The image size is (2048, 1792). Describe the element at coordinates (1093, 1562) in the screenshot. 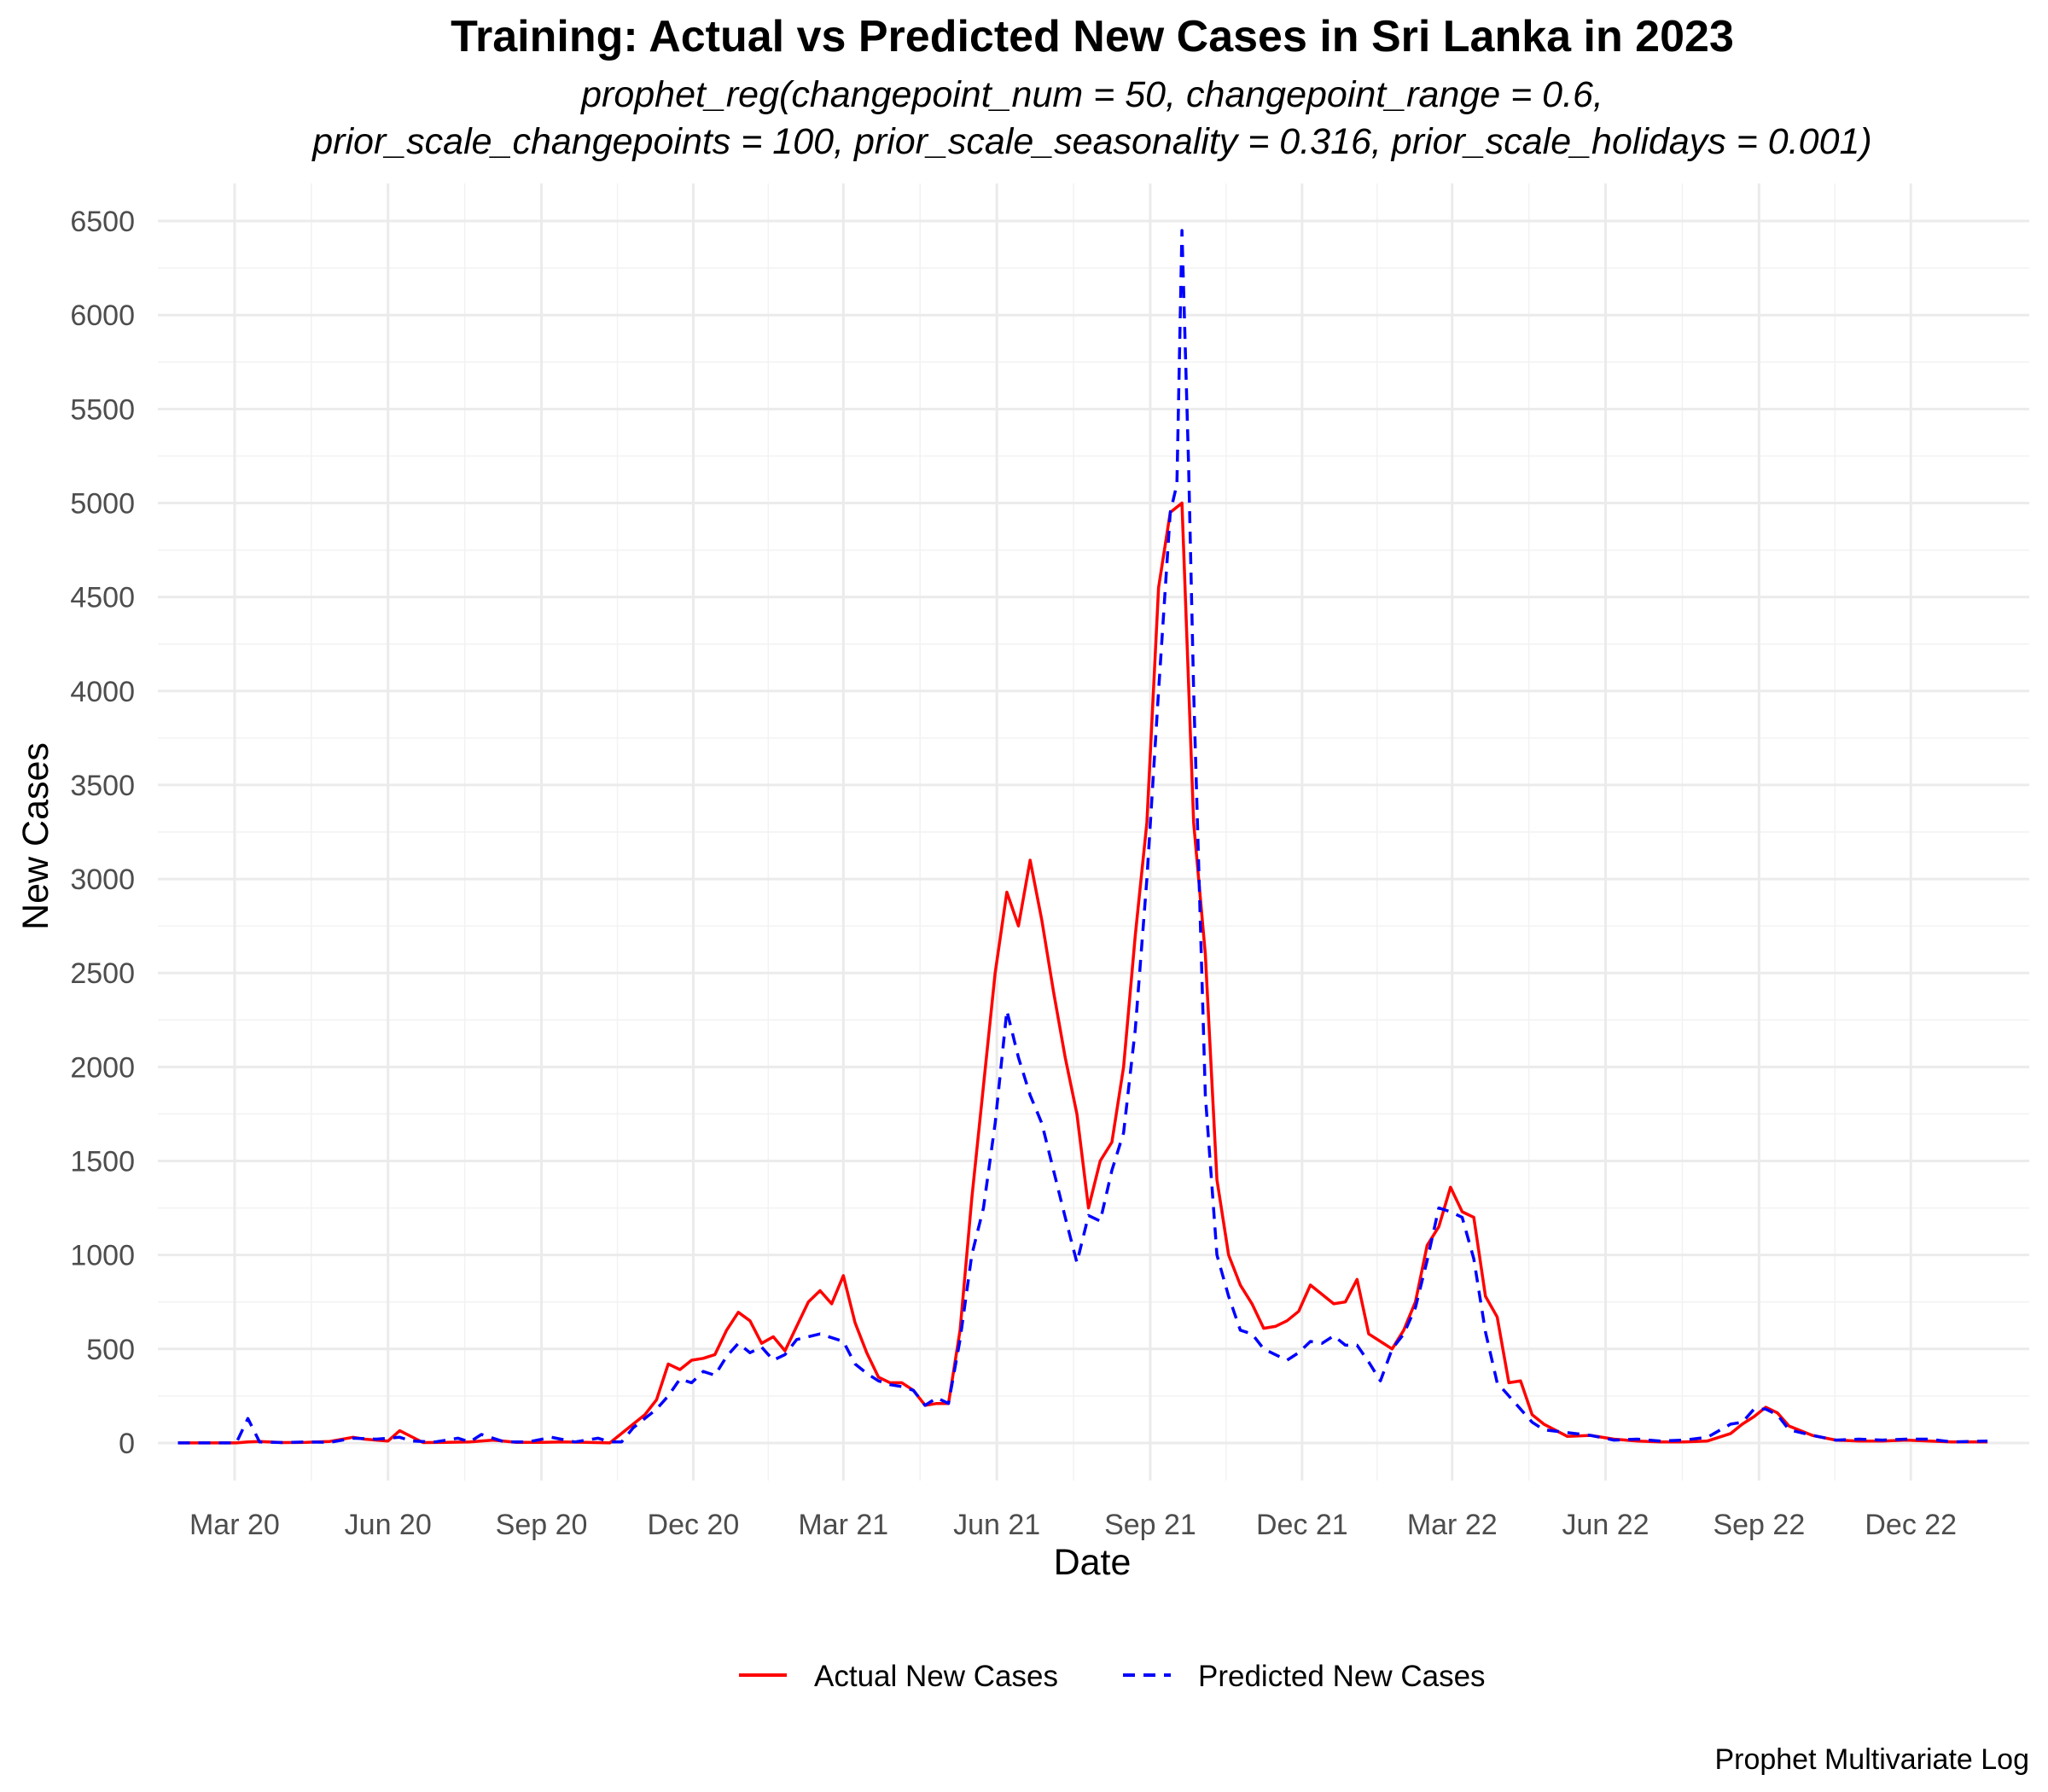

I see `x-axis-title: Date` at that location.